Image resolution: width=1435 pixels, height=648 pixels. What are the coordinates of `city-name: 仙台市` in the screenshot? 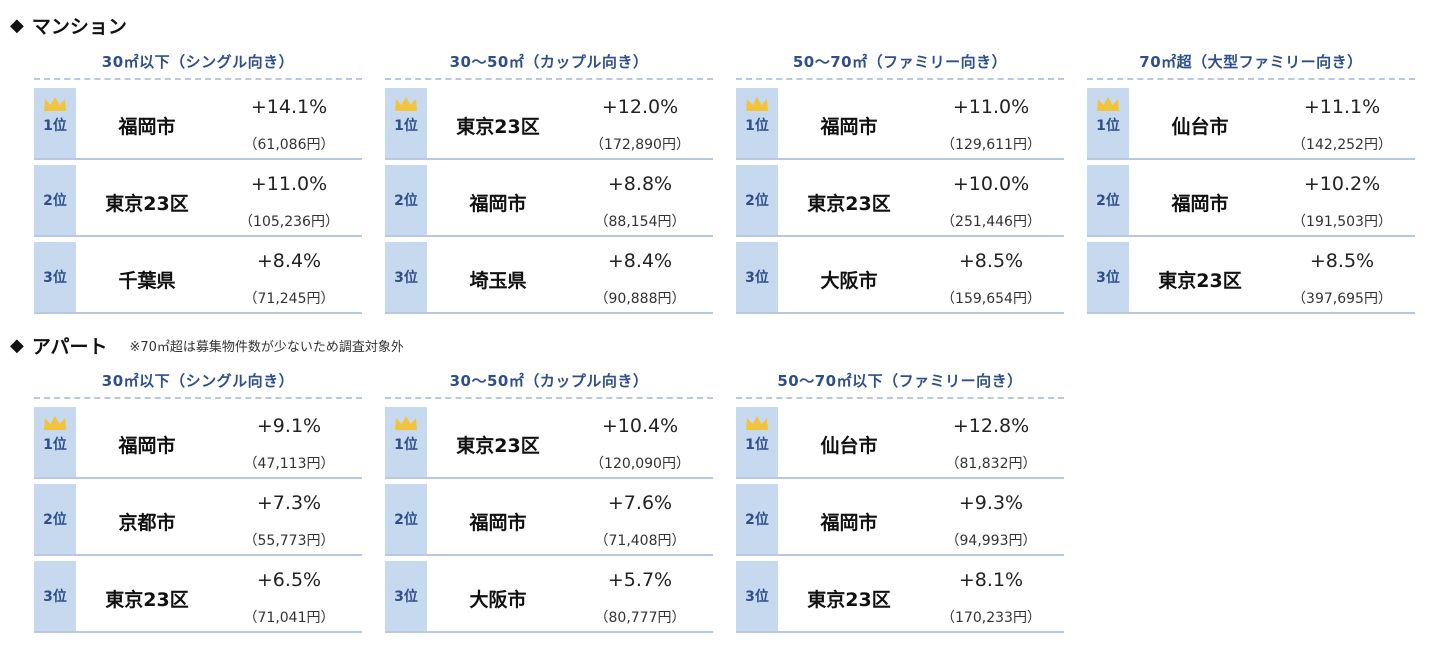 It's located at (1200, 127).